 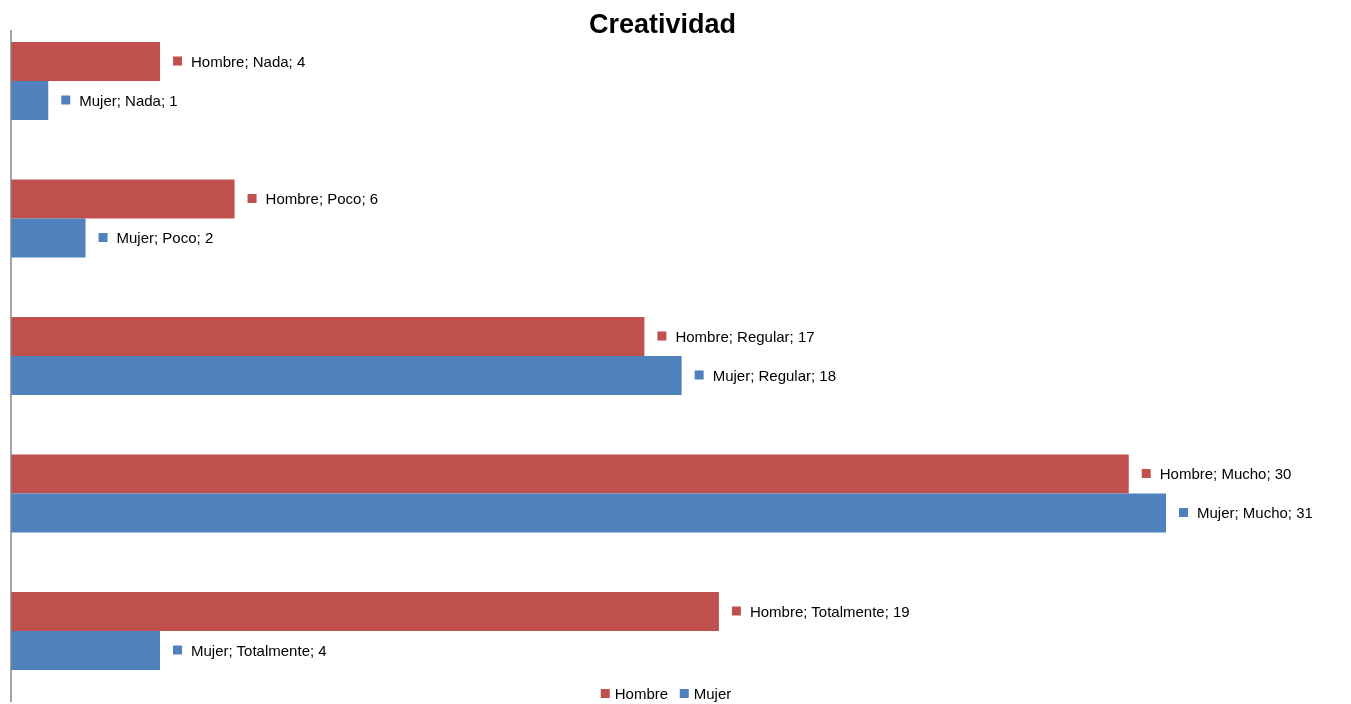 What do you see at coordinates (1255, 513) in the screenshot?
I see `data-label: Mujer; Mucho; 31` at bounding box center [1255, 513].